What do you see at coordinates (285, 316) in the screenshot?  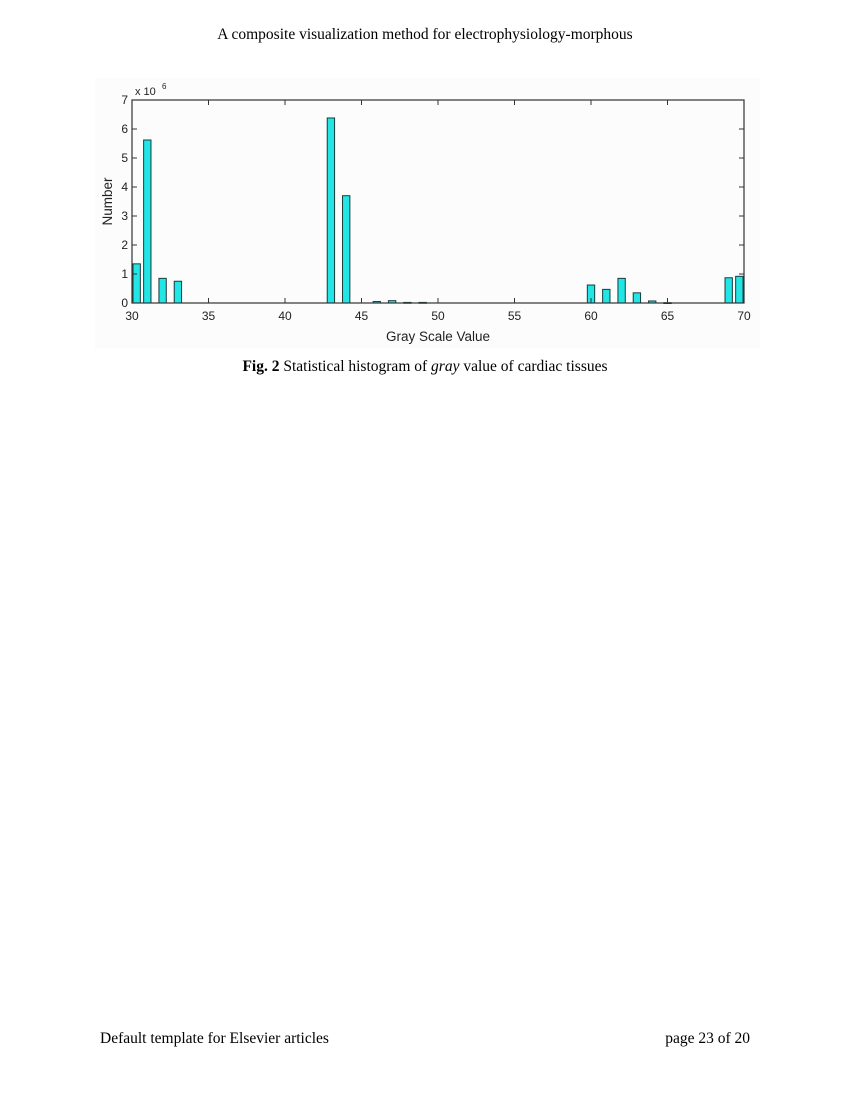 I see `x-tick-label: 40` at bounding box center [285, 316].